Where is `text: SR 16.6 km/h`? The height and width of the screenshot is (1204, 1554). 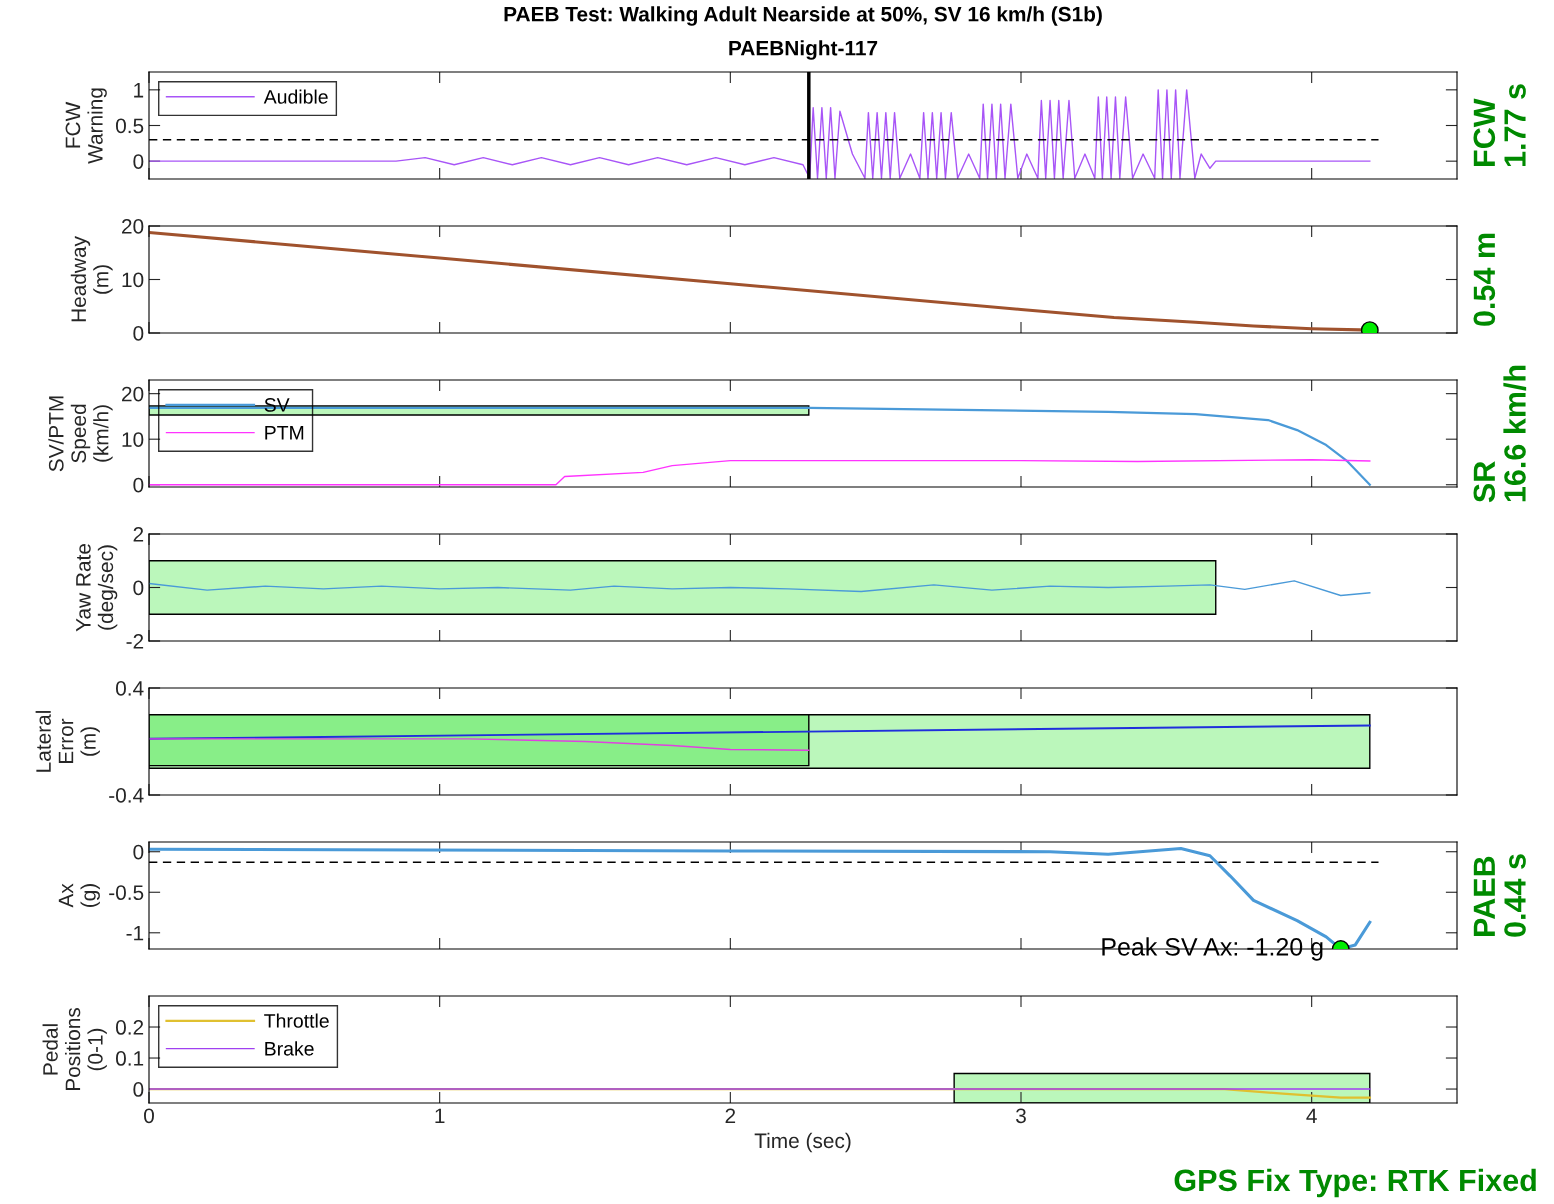
text: SR 16.6 km/h is located at coordinates (1500, 434).